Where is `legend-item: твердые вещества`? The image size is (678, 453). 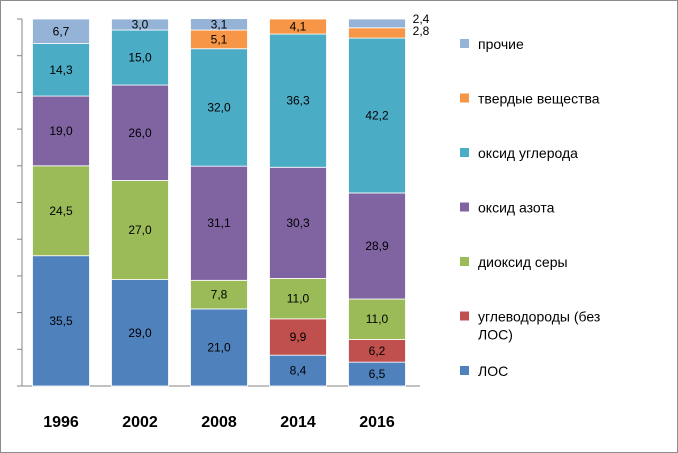
legend-item: твердые вещества is located at coordinates (530, 99).